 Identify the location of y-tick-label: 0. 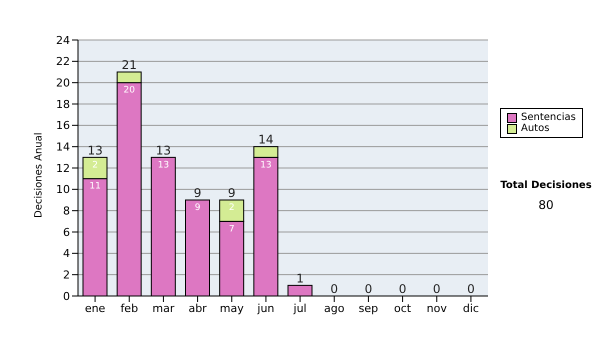
(66, 296).